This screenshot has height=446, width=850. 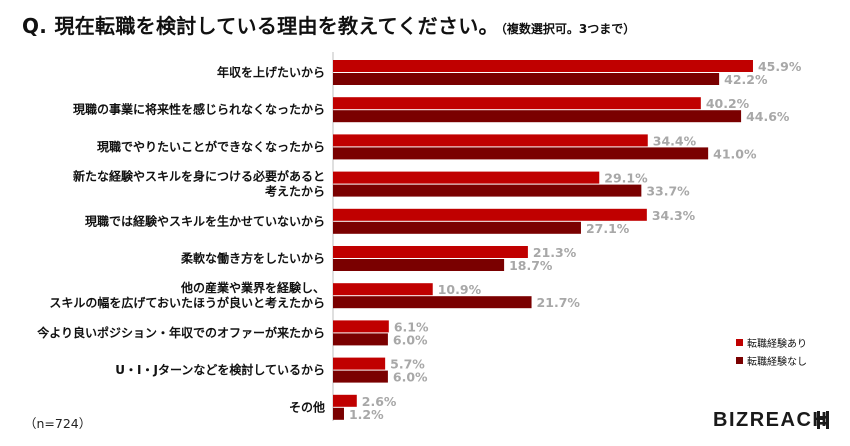 I want to click on value-label-without: 41.0%, so click(x=735, y=153).